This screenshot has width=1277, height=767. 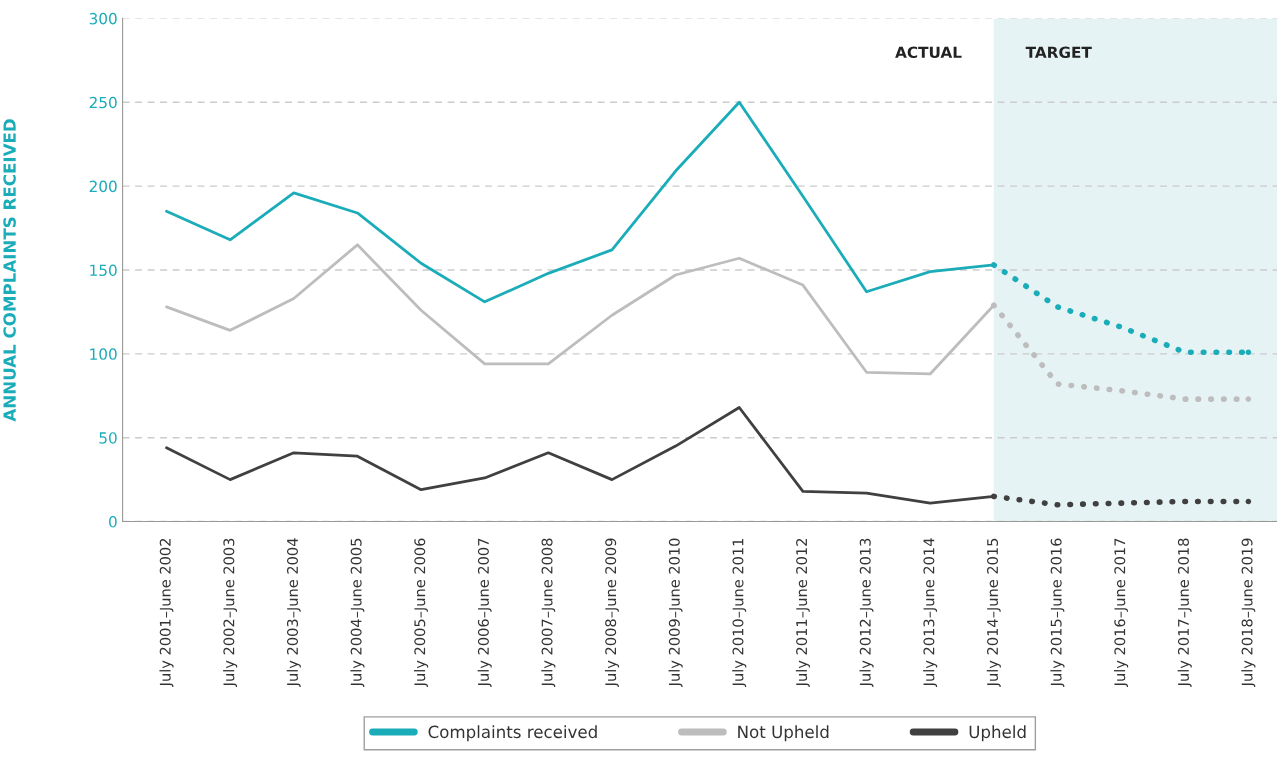 What do you see at coordinates (928, 52) in the screenshot?
I see `annotation: ACTUAL` at bounding box center [928, 52].